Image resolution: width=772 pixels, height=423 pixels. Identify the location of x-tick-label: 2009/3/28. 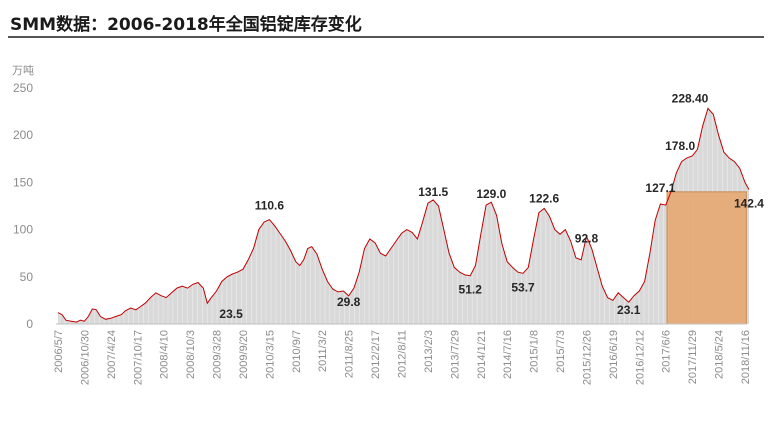
(218, 354).